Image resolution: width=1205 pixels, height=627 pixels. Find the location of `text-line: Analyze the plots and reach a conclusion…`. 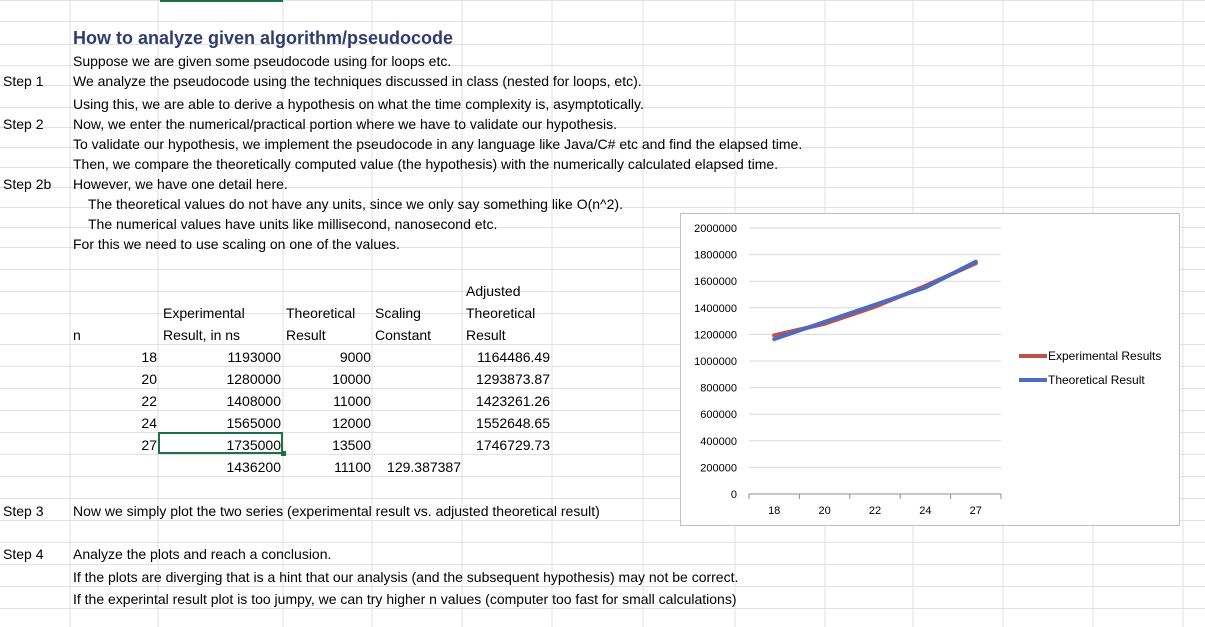

text-line: Analyze the plots and reach a conclusion… is located at coordinates (202, 554).